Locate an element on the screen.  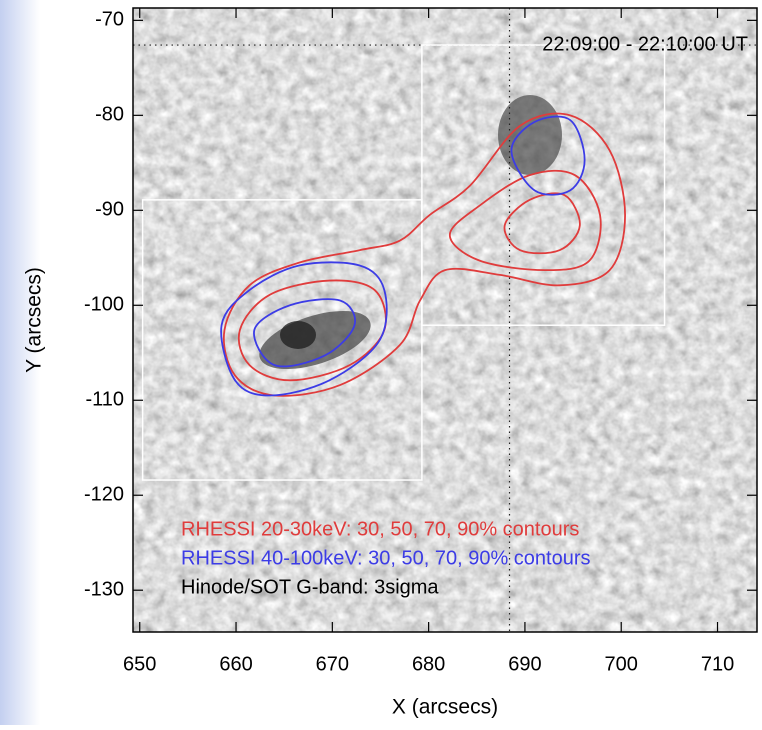
side-gradient is located at coordinates (20, 362).